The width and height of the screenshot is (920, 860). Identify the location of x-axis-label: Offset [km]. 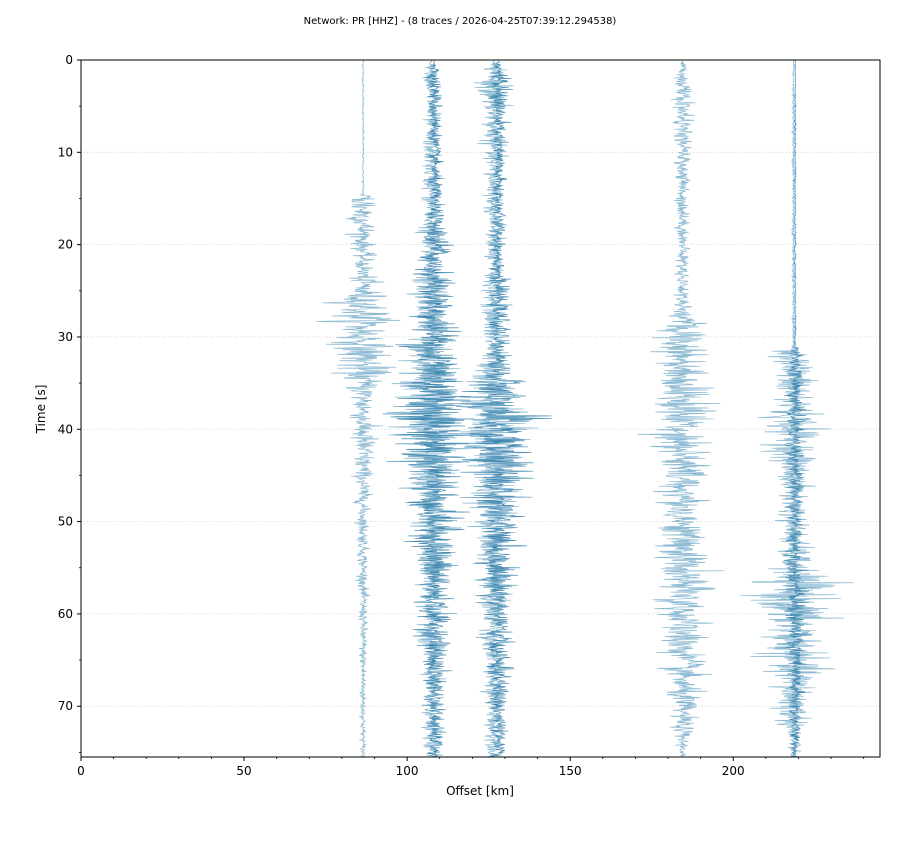
(480, 791).